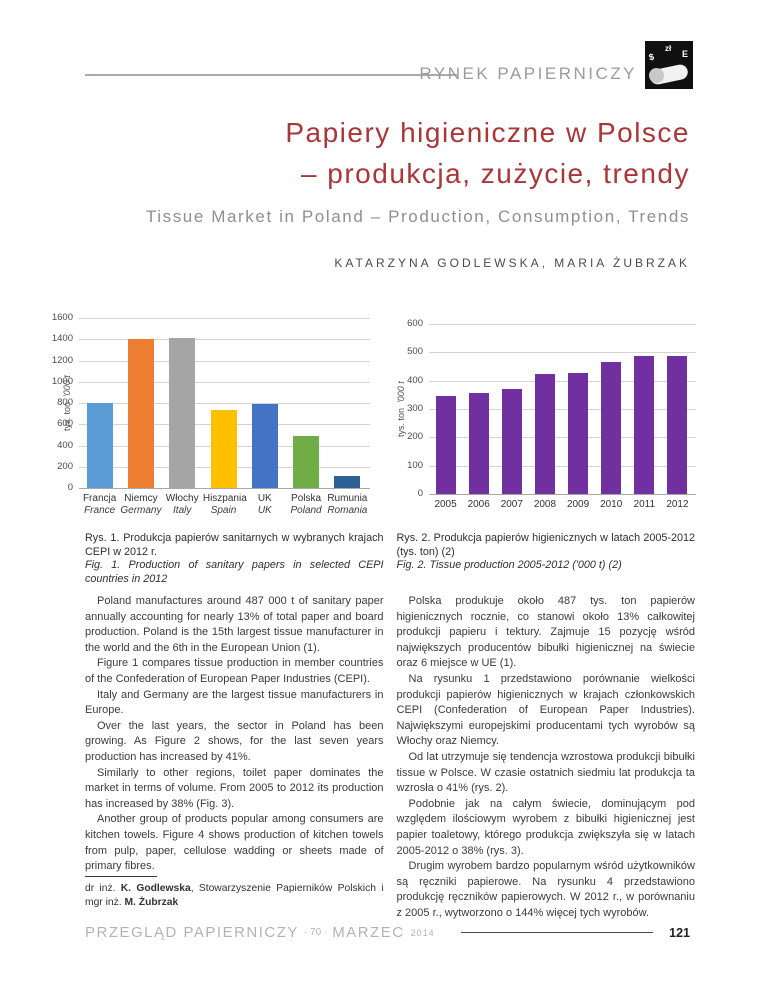 The width and height of the screenshot is (768, 994). I want to click on section-label: RYNEK PAPIERNICZY, so click(528, 73).